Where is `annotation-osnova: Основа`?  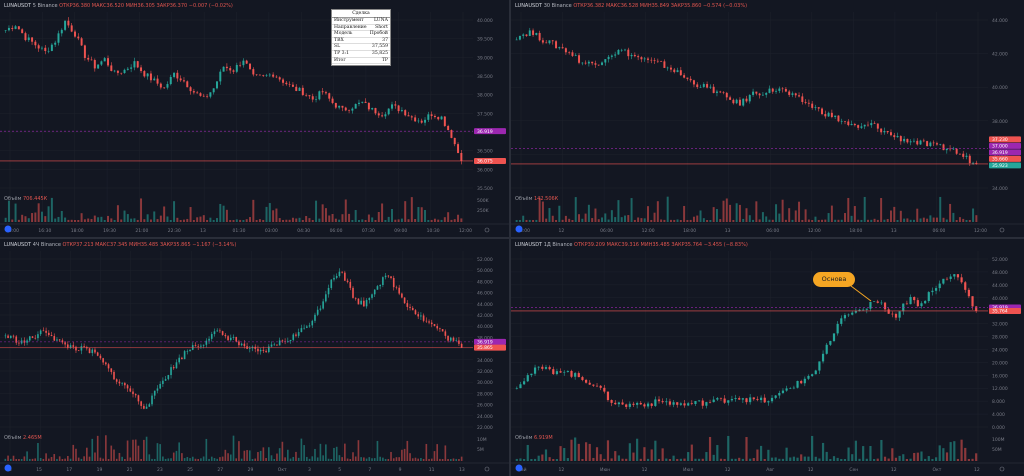 annotation-osnova: Основа is located at coordinates (834, 279).